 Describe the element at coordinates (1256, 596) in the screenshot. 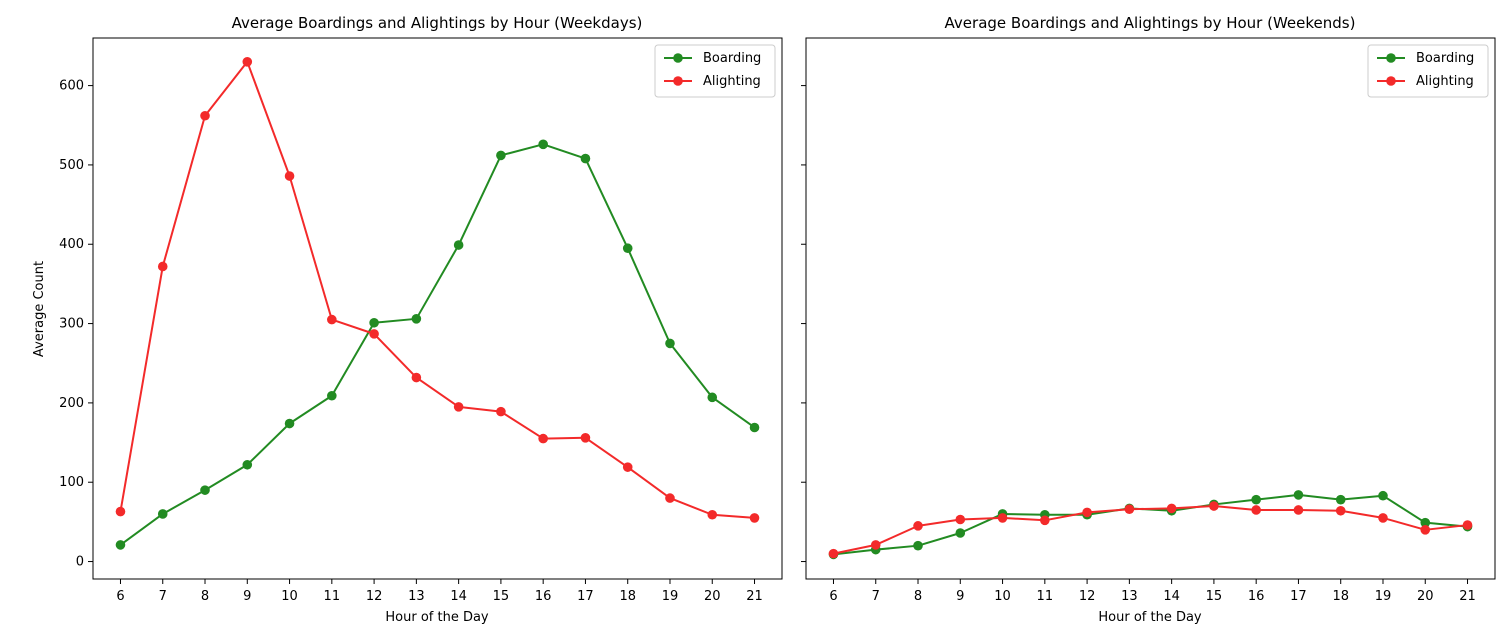

I see `weekend-x-tick-label: 16` at that location.